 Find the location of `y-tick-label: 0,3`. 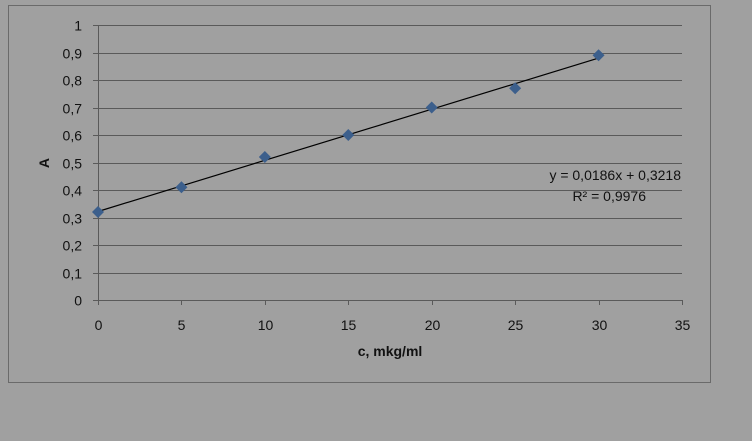

y-tick-label: 0,3 is located at coordinates (73, 219).